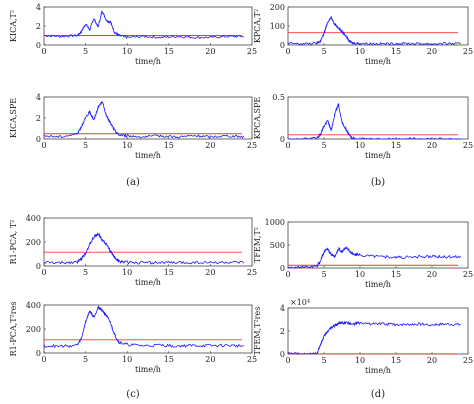  What do you see at coordinates (133, 394) in the screenshot?
I see `subfigure-caption: (c)` at bounding box center [133, 394].